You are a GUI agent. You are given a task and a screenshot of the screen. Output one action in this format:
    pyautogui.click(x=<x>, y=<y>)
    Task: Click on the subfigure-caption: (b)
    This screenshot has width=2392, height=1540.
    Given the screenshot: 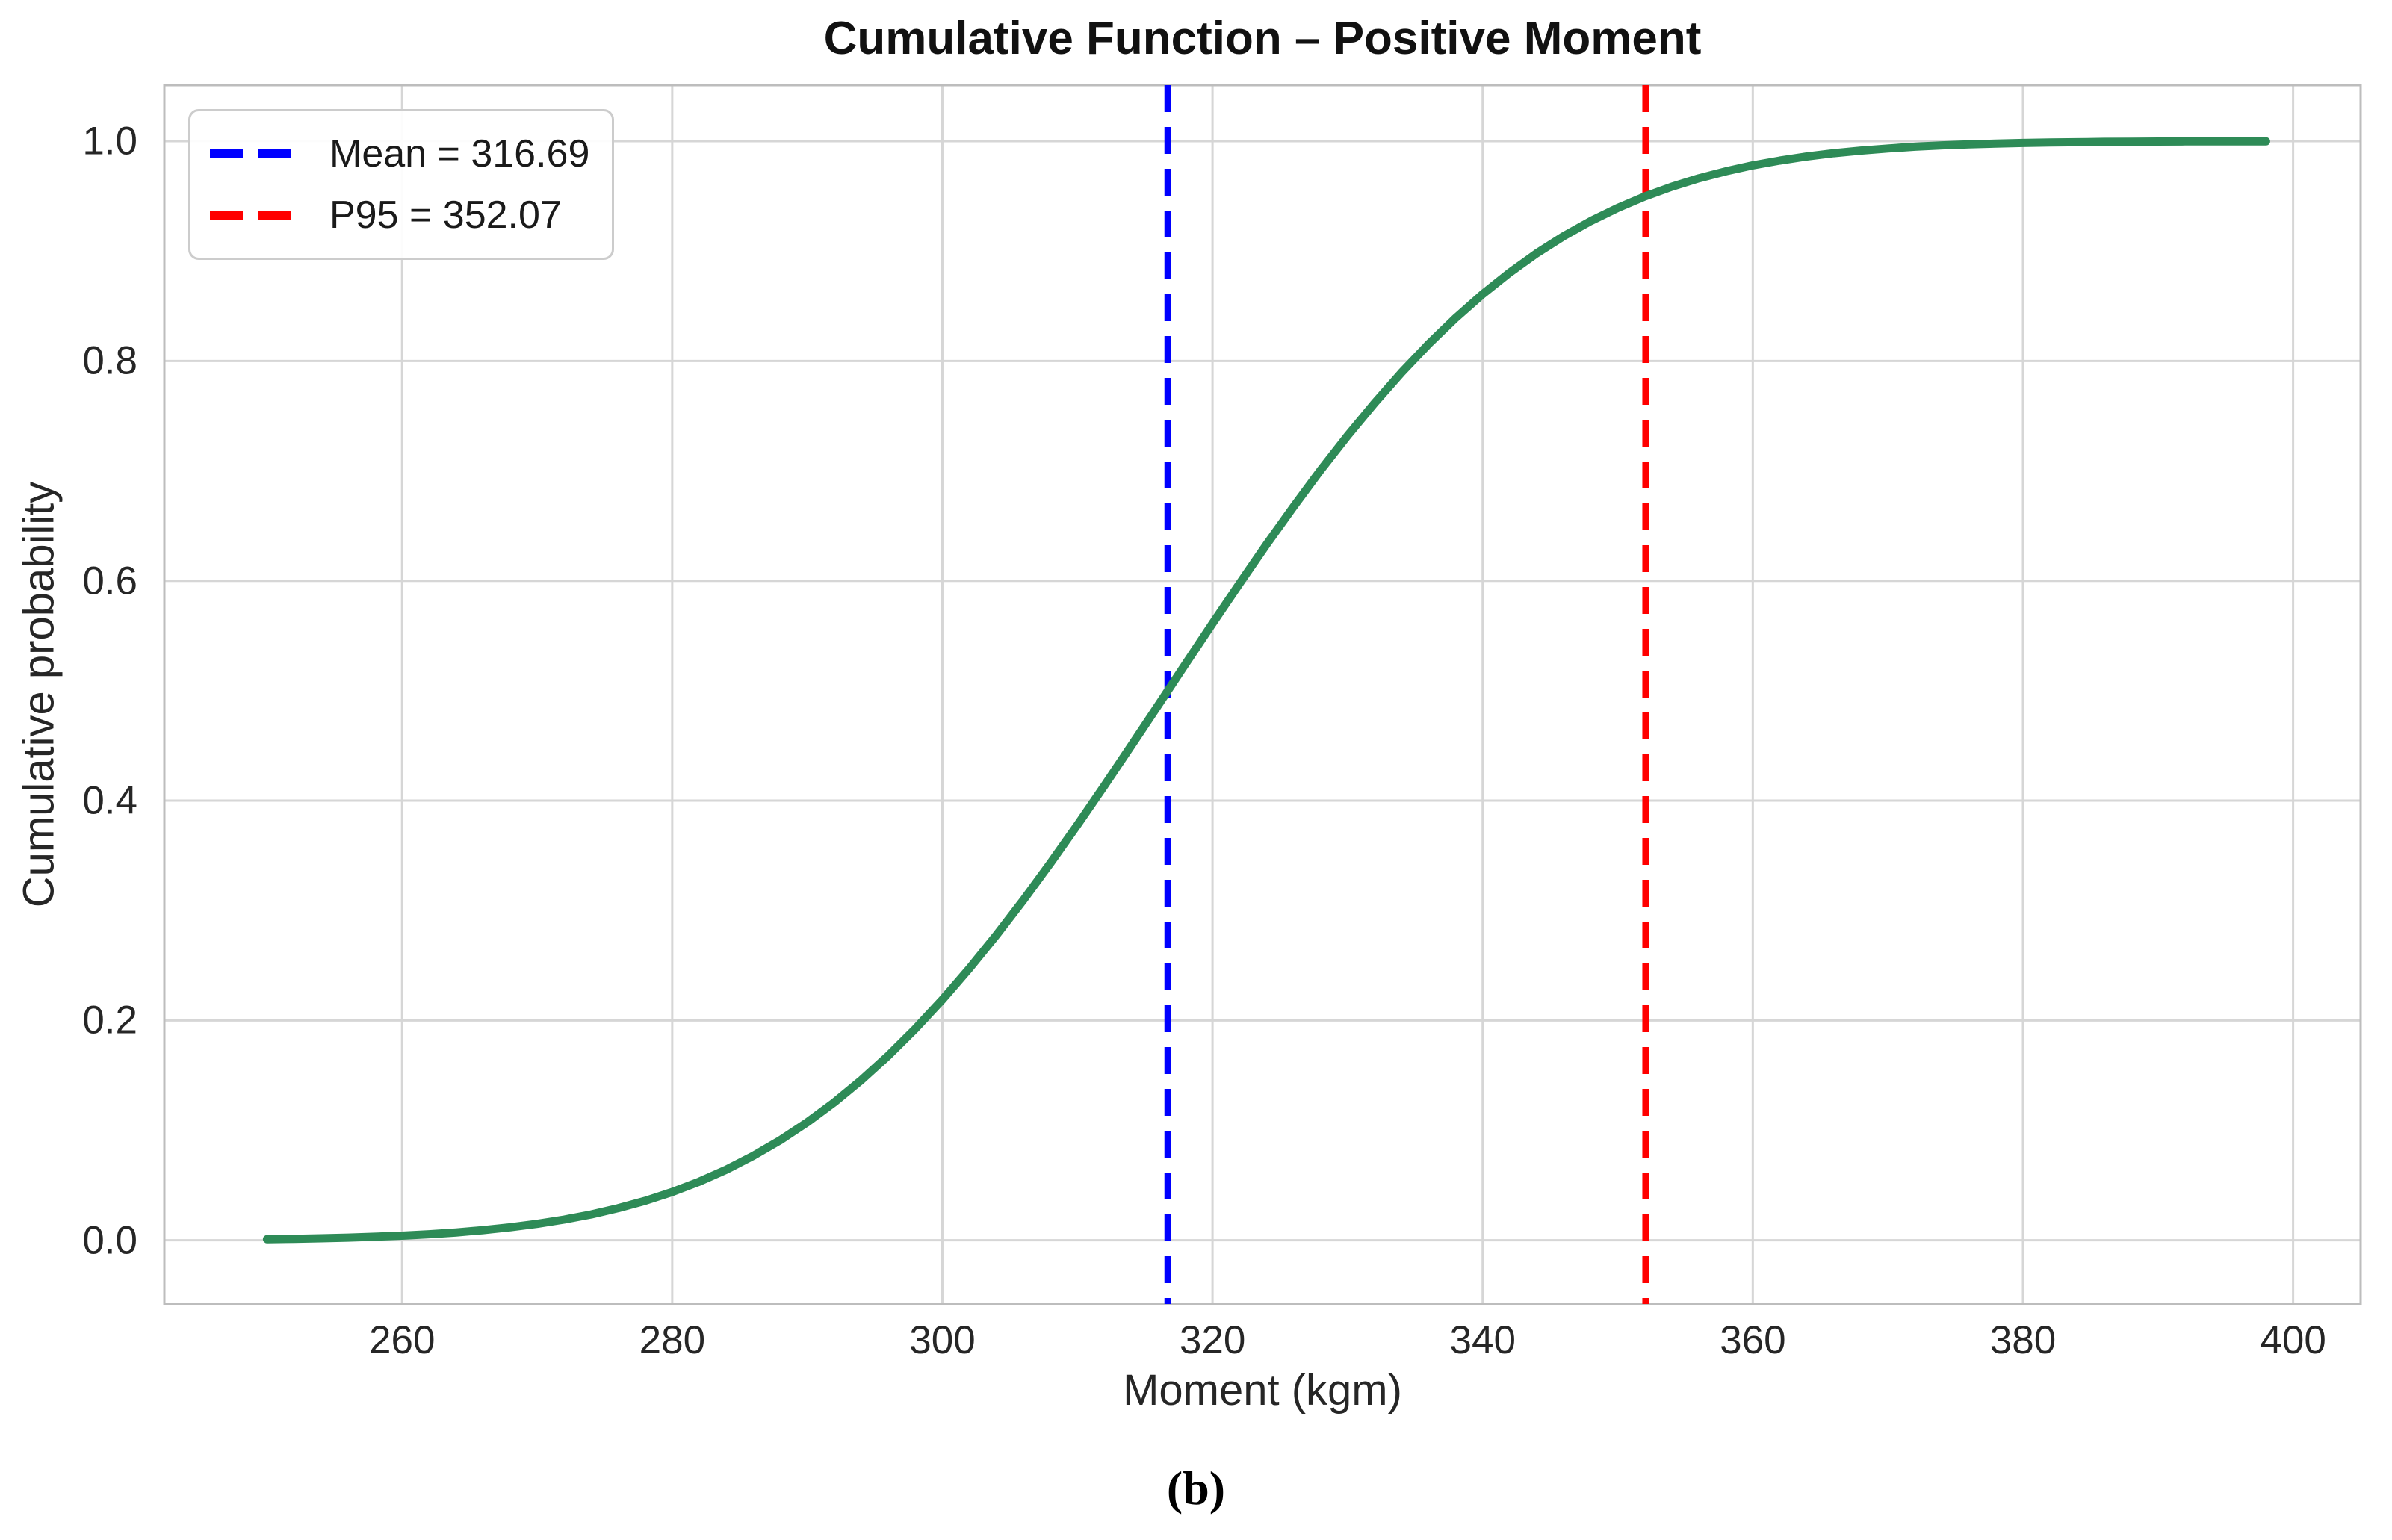 What is the action you would take?
    pyautogui.click(x=1196, y=1488)
    